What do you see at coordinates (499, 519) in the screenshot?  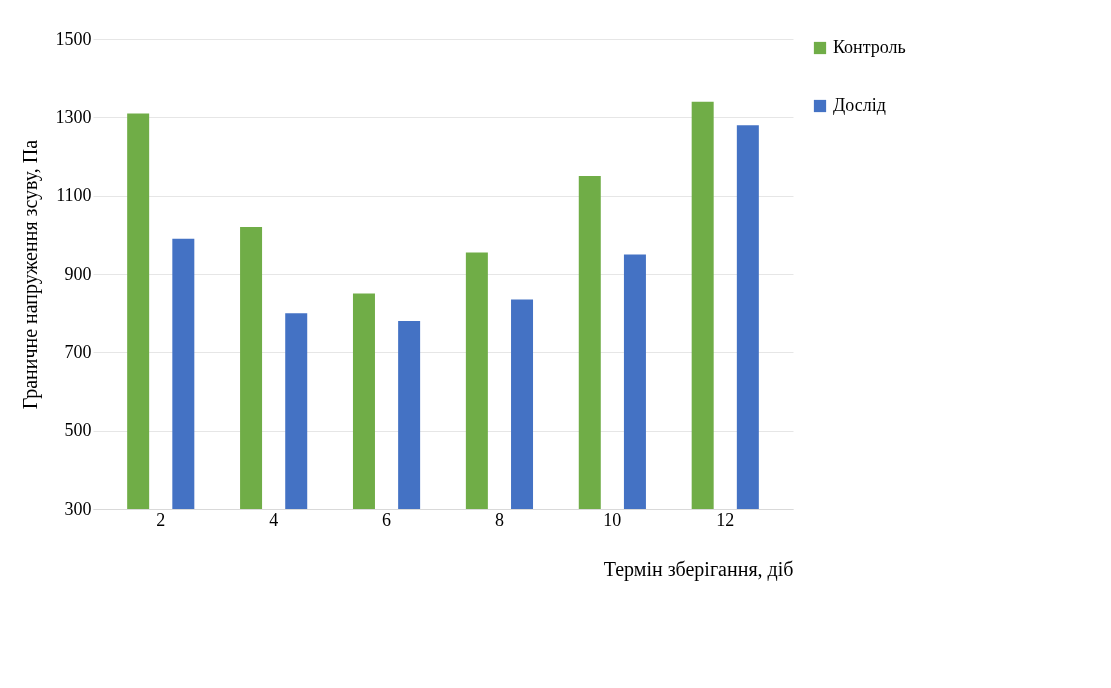 I see `x-tick-label: 8` at bounding box center [499, 519].